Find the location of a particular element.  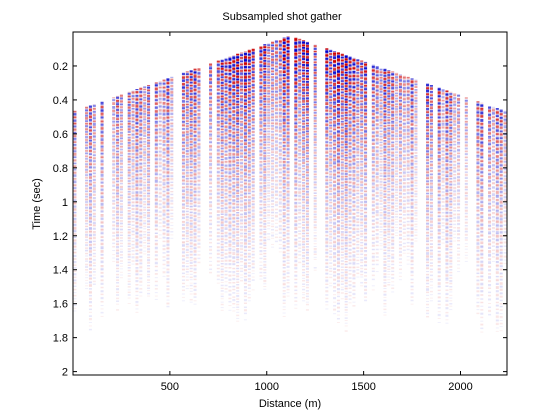

trace is located at coordinates (191, 186).